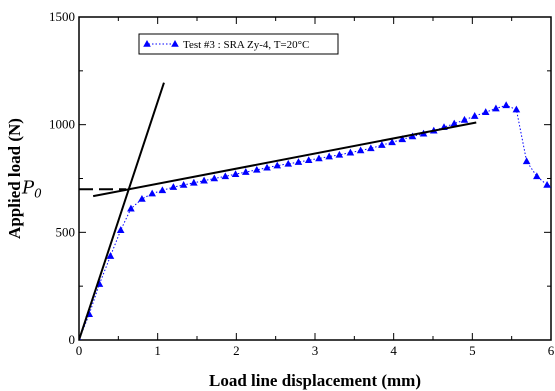 Image resolution: width=555 pixels, height=391 pixels. I want to click on p0-annotation: P0, so click(31, 188).